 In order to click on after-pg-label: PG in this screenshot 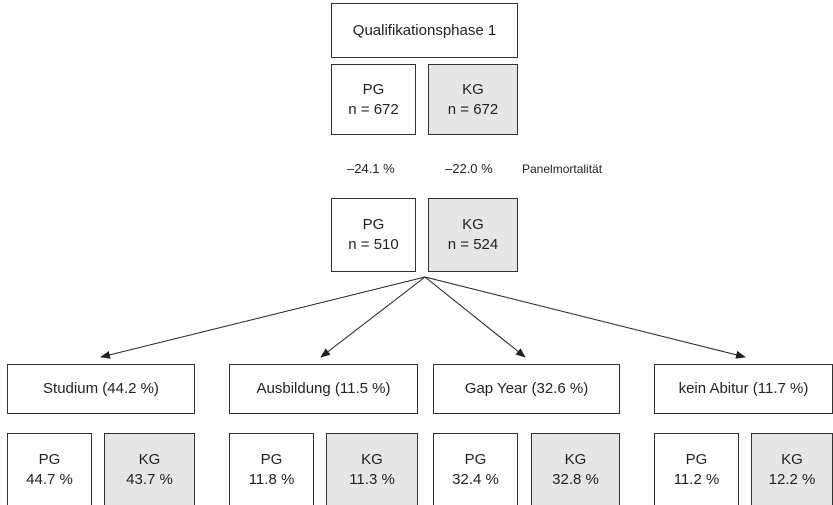, I will do `click(373, 224)`.